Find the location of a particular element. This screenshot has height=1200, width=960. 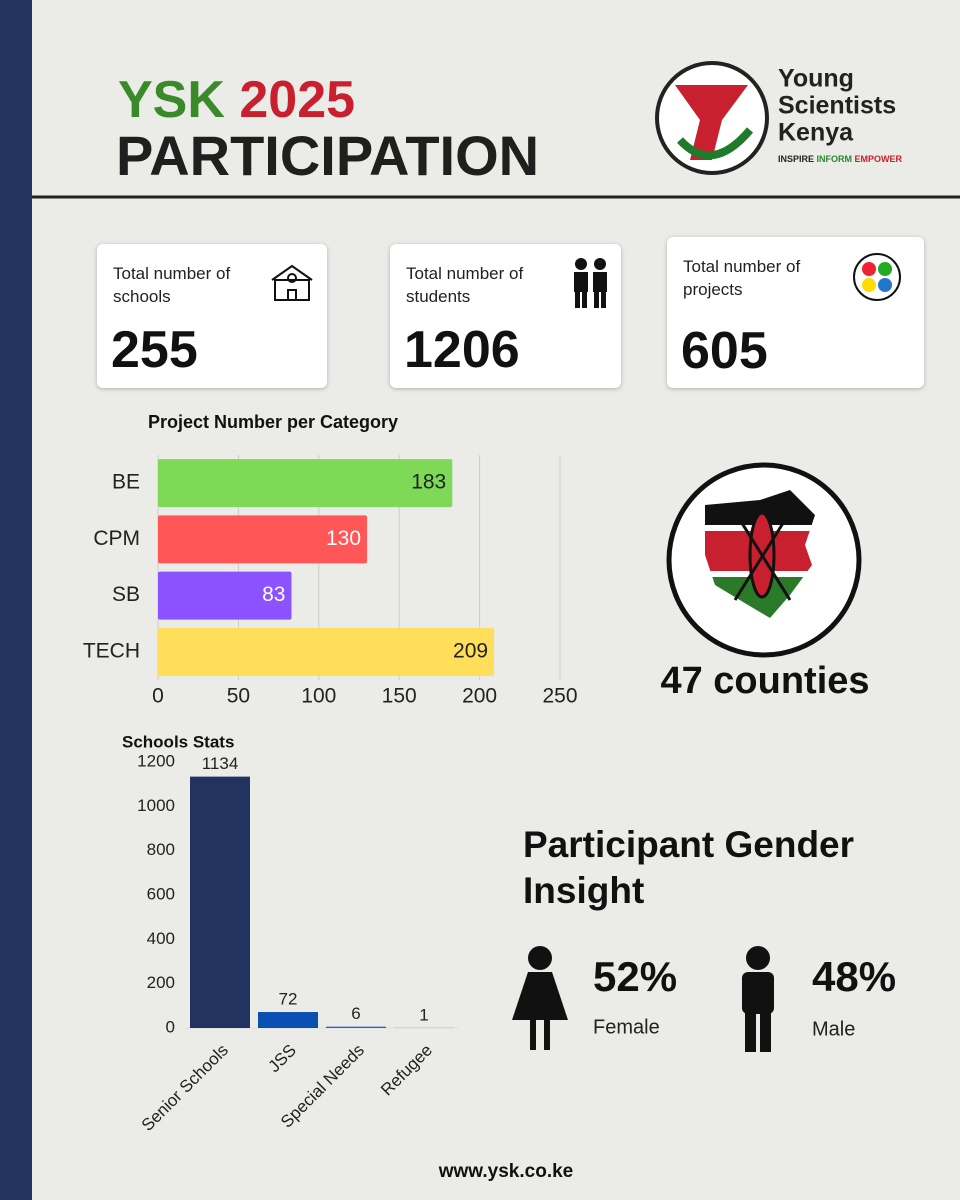

x-tick-label: 50 is located at coordinates (238, 696).